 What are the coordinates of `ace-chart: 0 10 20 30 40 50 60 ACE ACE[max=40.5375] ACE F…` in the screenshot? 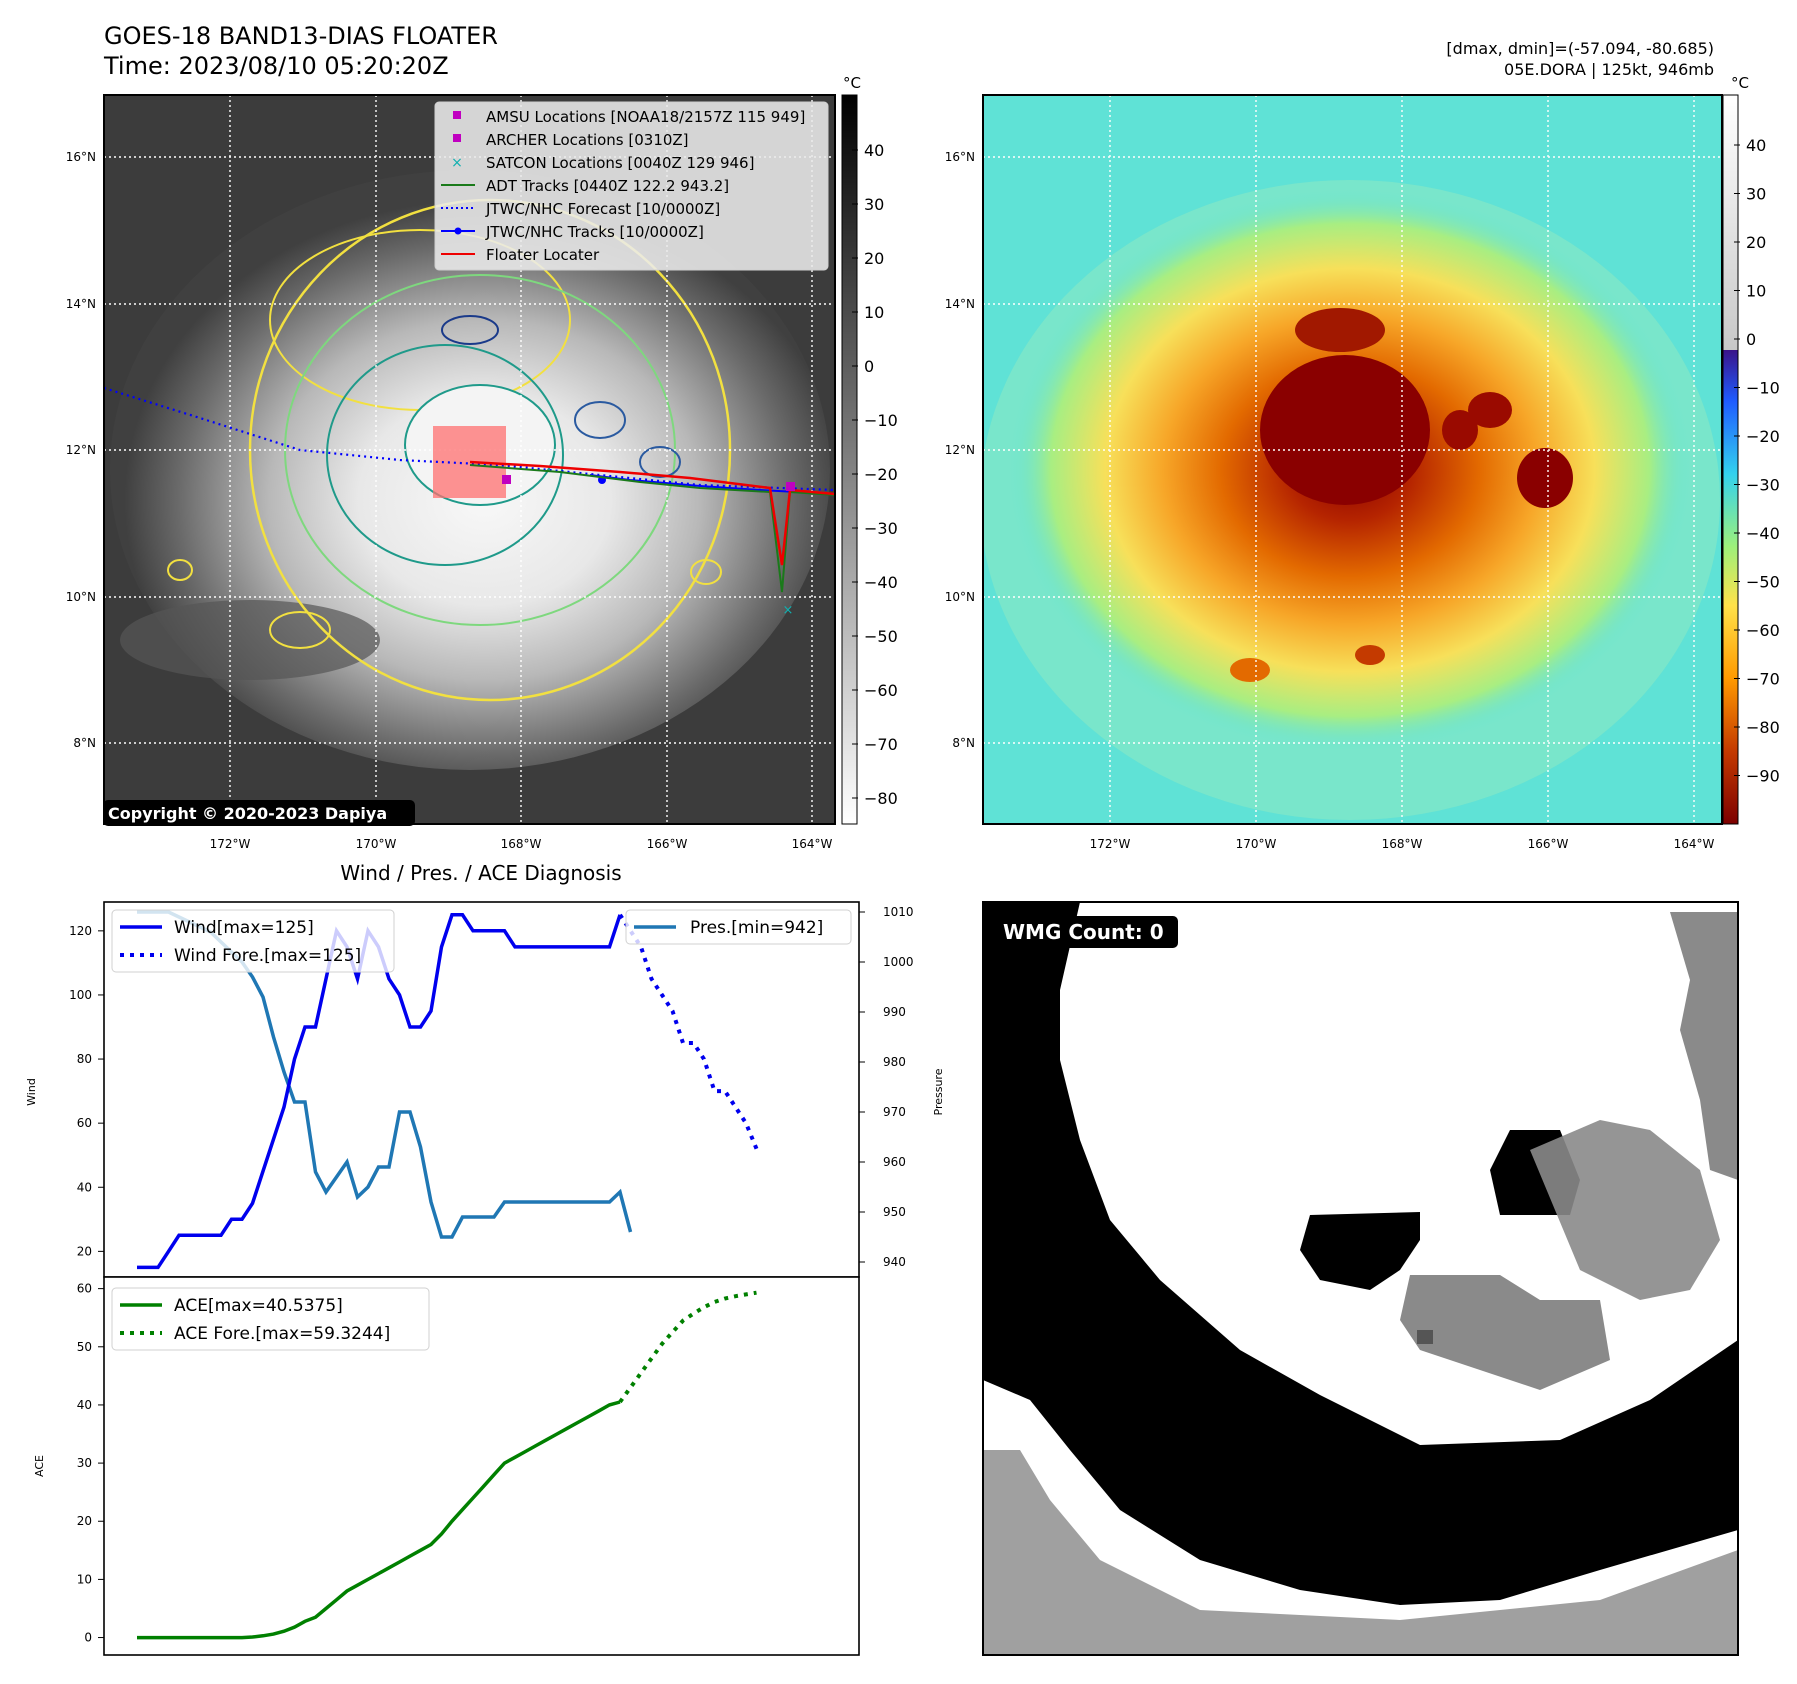 It's located at (446, 1466).